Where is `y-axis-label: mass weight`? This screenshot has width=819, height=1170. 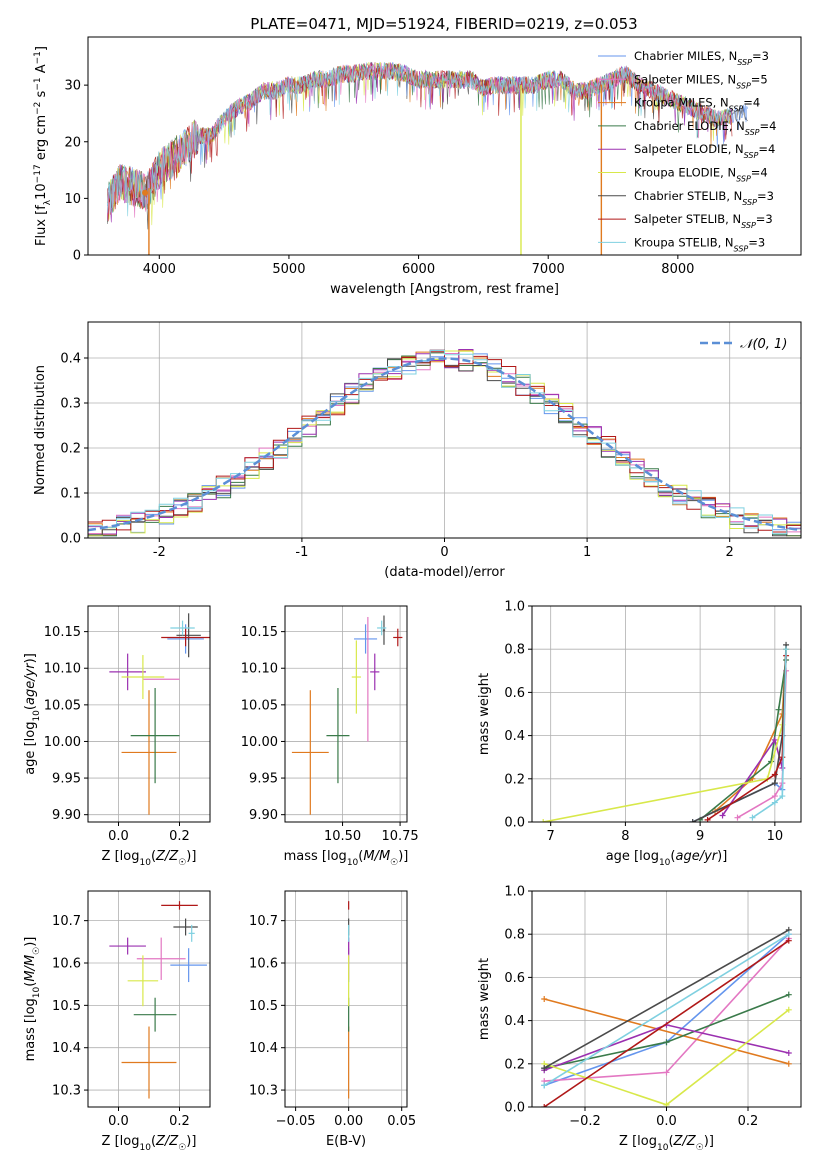
y-axis-label: mass weight is located at coordinates (484, 714).